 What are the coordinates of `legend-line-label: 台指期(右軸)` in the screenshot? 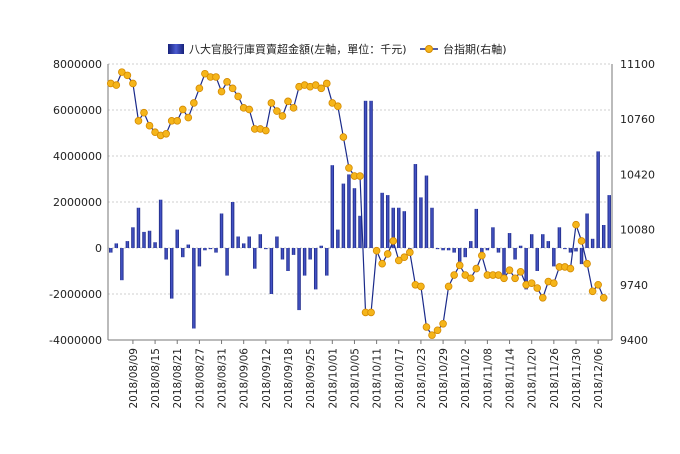 It's located at (475, 49).